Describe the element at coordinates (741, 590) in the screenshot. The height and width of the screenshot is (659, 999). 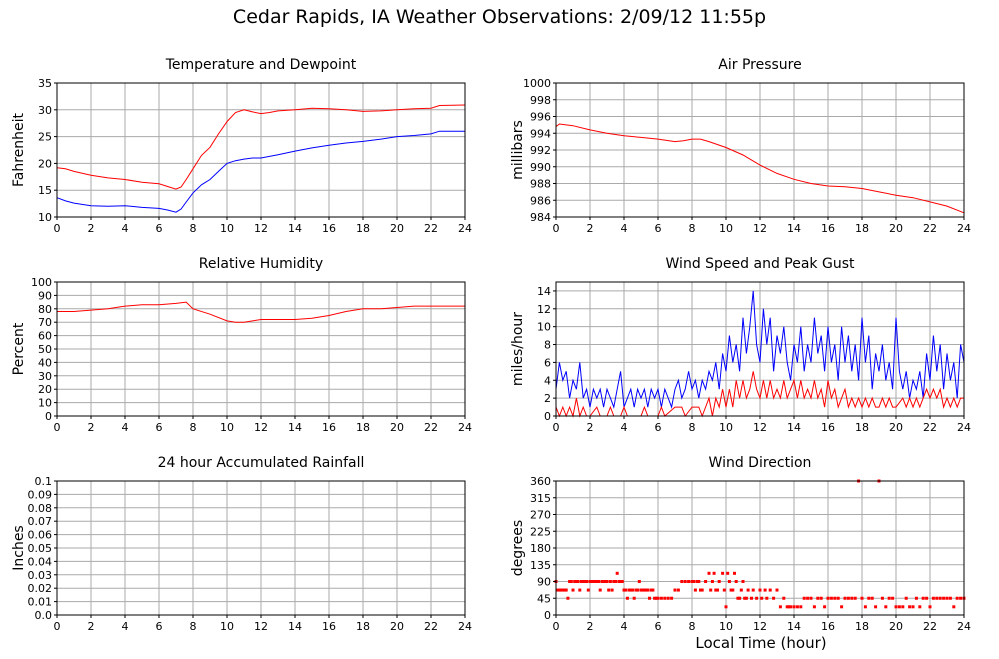
I see `data-point: 10.9, 67` at that location.